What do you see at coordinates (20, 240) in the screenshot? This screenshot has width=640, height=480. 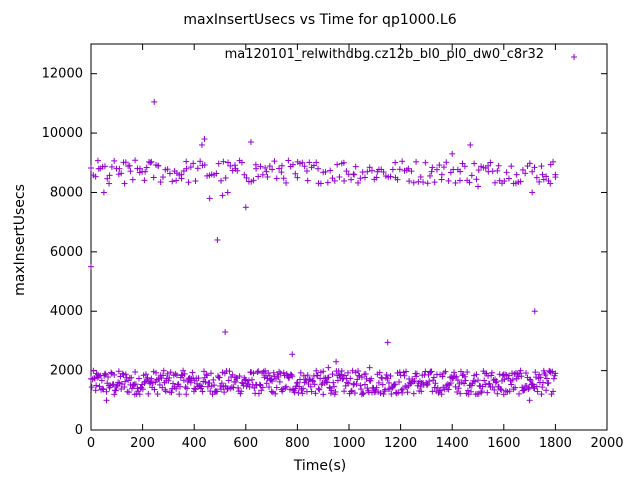 I see `y-axis-label: maxInsertUsecs` at bounding box center [20, 240].